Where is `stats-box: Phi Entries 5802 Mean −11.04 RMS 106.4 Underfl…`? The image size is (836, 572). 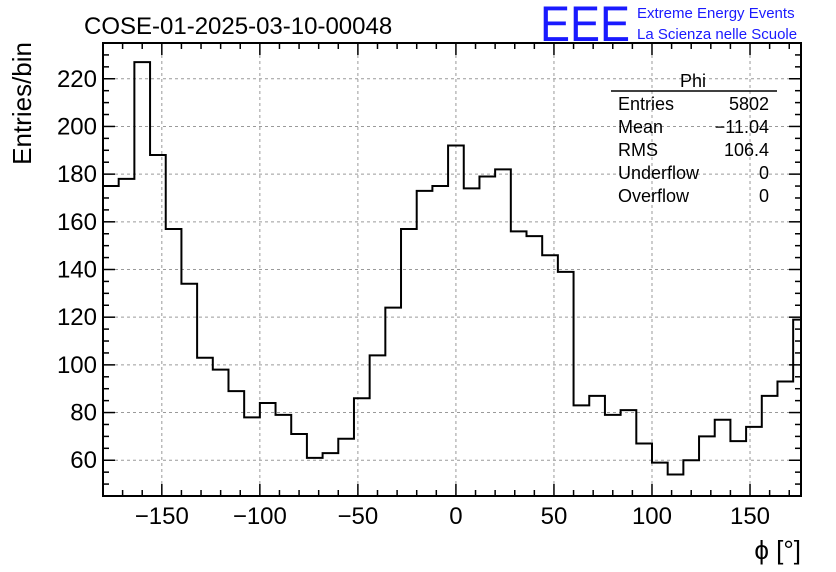 stats-box: Phi Entries 5802 Mean −11.04 RMS 106.4 Underfl… is located at coordinates (694, 138).